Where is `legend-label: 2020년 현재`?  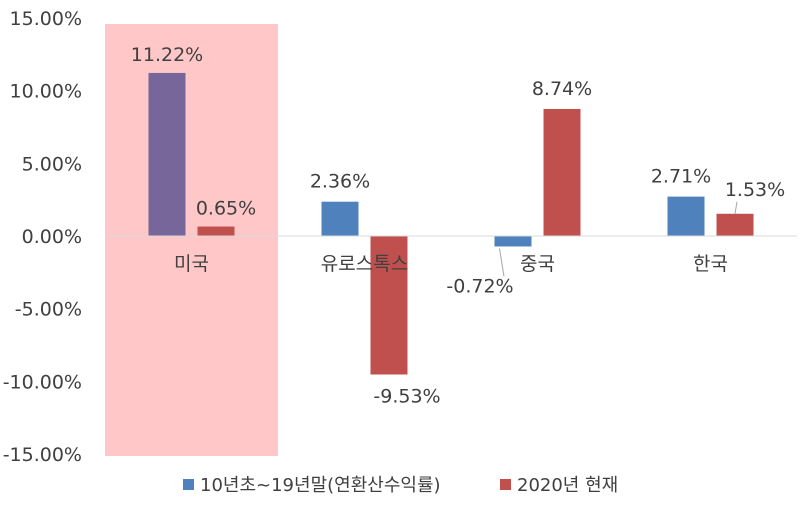 legend-label: 2020년 현재 is located at coordinates (567, 485).